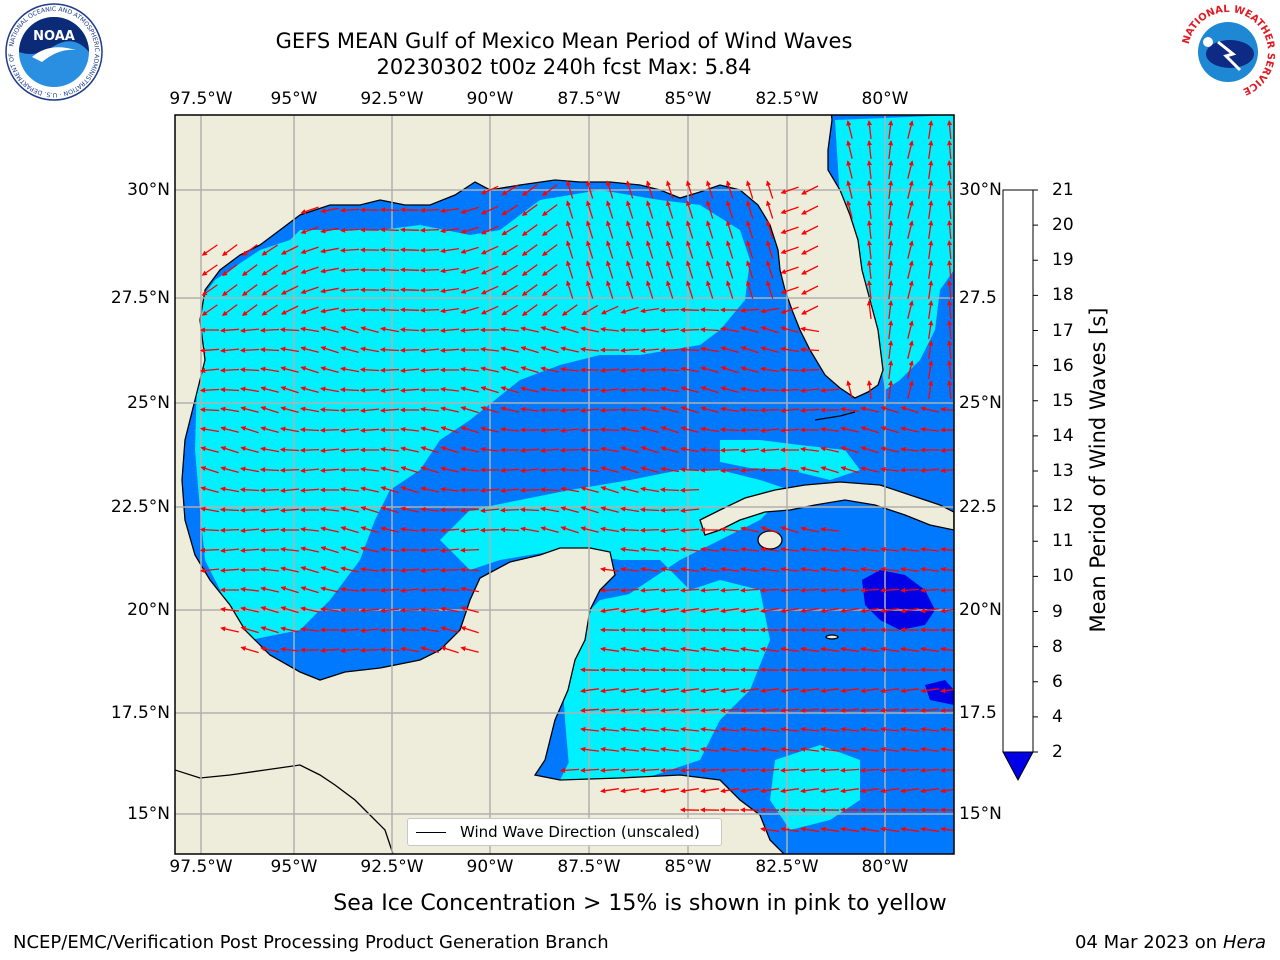 The height and width of the screenshot is (960, 1280). Describe the element at coordinates (894, 252) in the screenshot. I see `wave-period-zone-atlantic` at that location.